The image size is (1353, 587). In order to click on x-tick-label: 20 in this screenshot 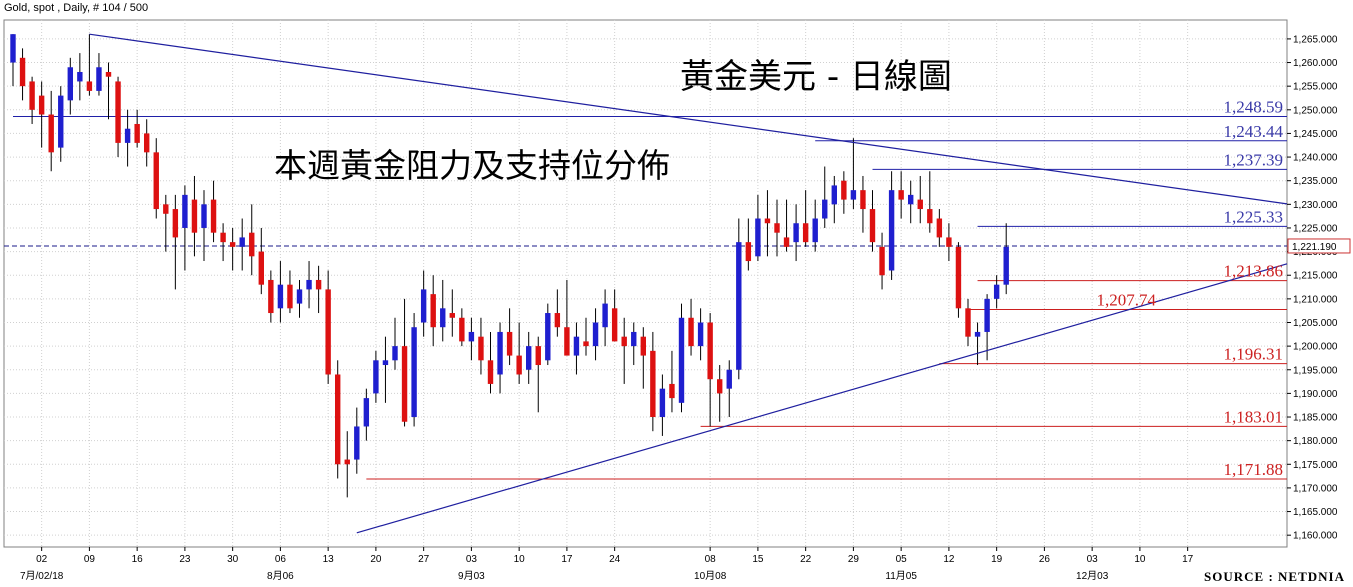, I will do `click(376, 559)`.